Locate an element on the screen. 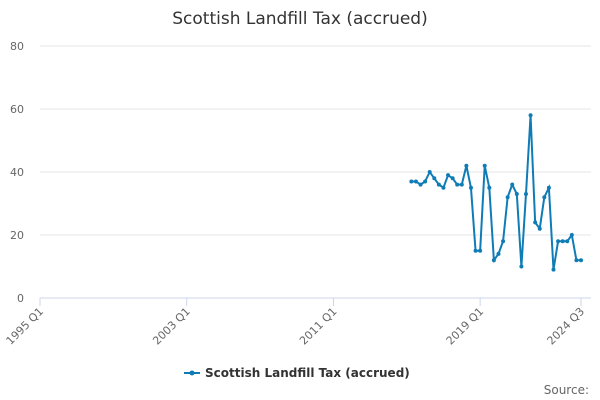 The height and width of the screenshot is (400, 600). y-tick-label: 20 is located at coordinates (17, 235).